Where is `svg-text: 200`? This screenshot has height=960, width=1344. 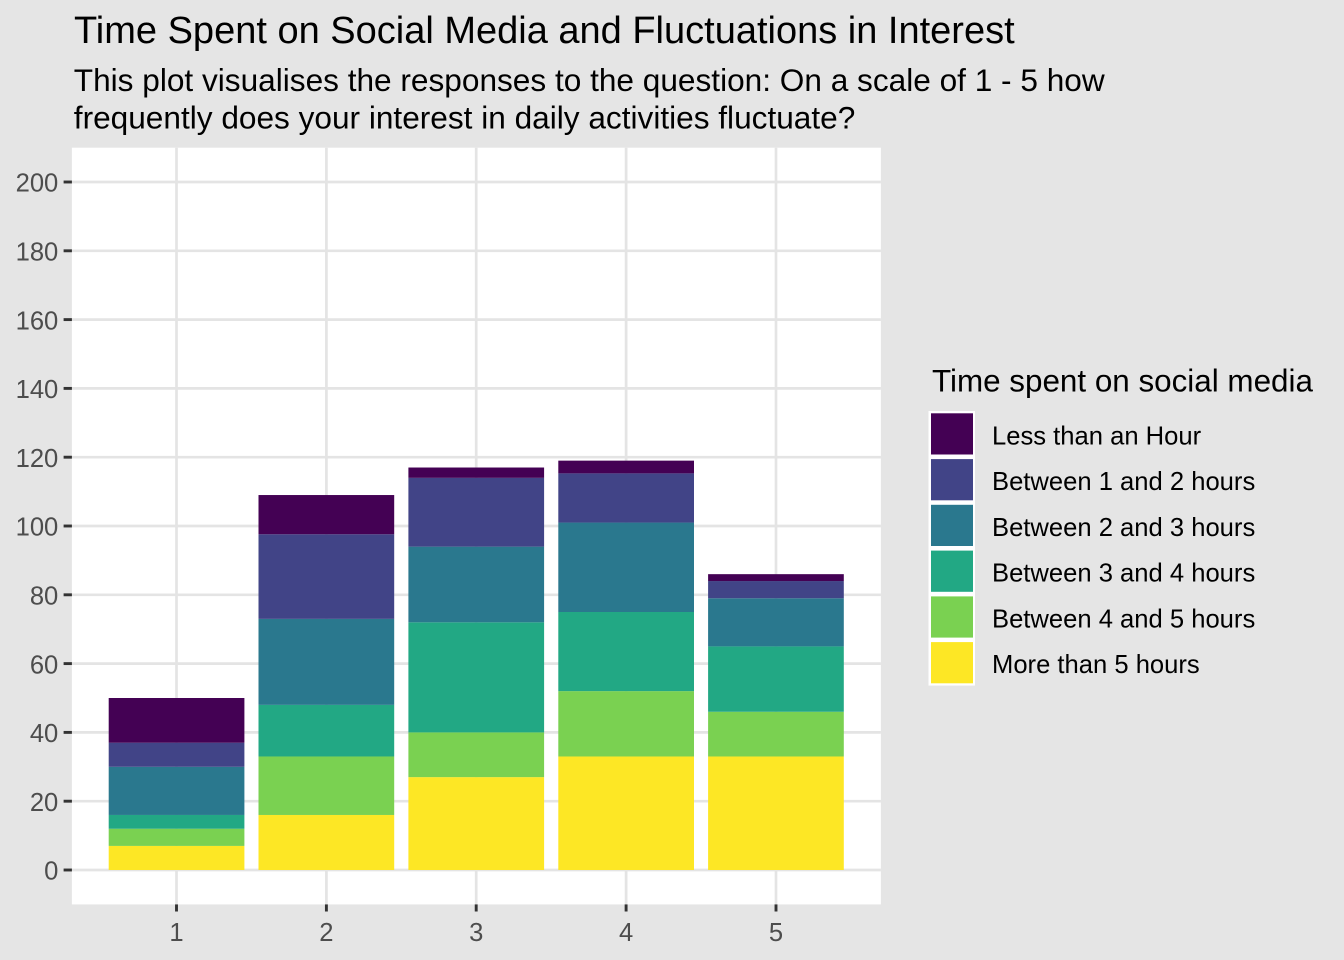
svg-text: 200 is located at coordinates (37, 184).